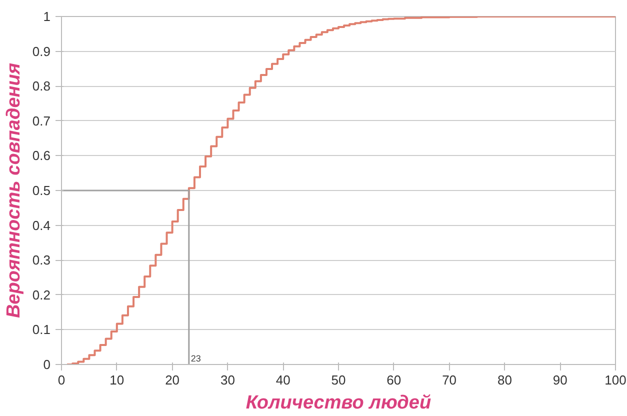 The image size is (627, 416). What do you see at coordinates (13, 190) in the screenshot?
I see `y-axis-title: Вероятность совпадения` at bounding box center [13, 190].